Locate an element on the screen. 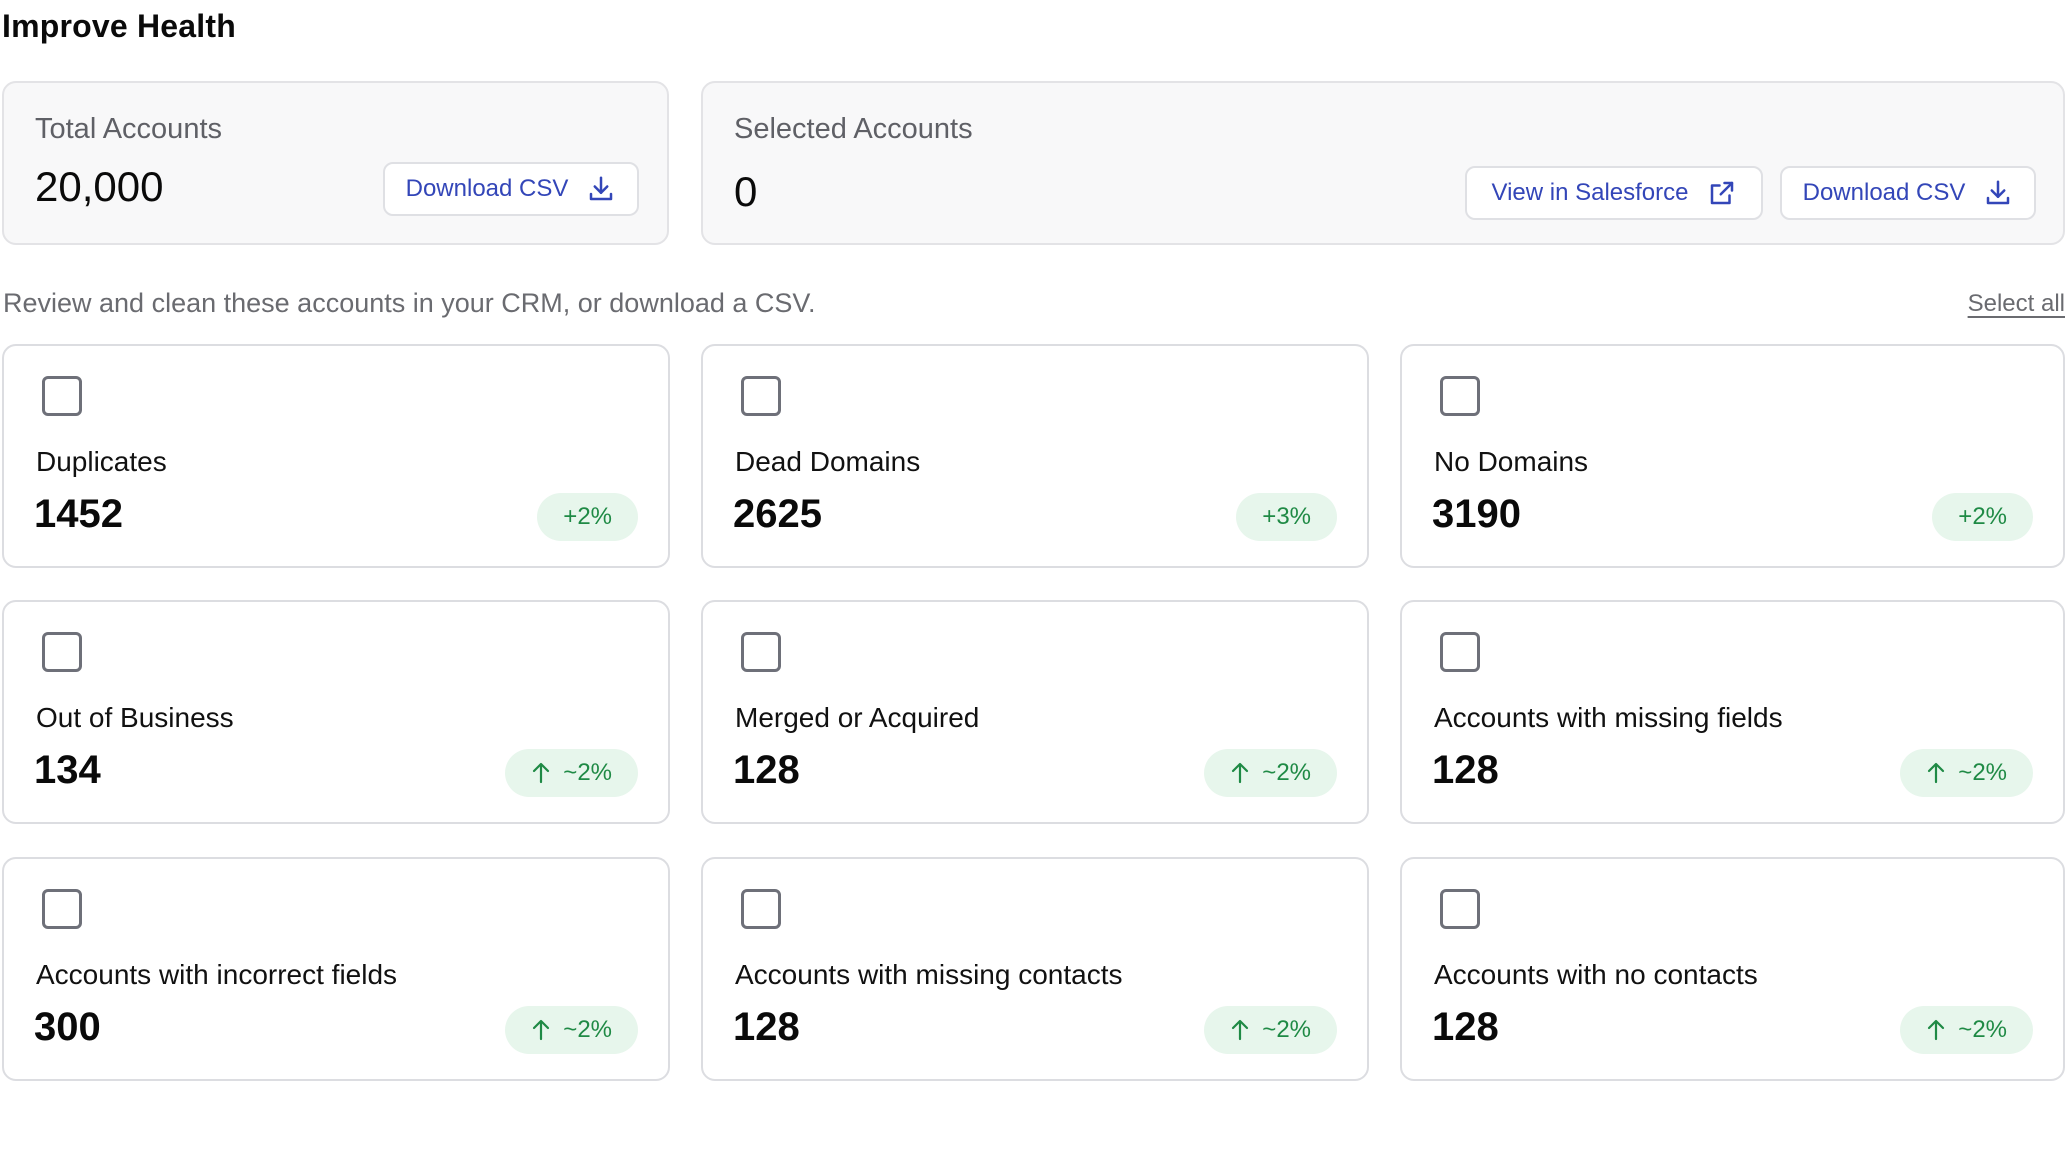 This screenshot has height=1160, width=2065. metric-label: Merged or Acquired is located at coordinates (857, 717).